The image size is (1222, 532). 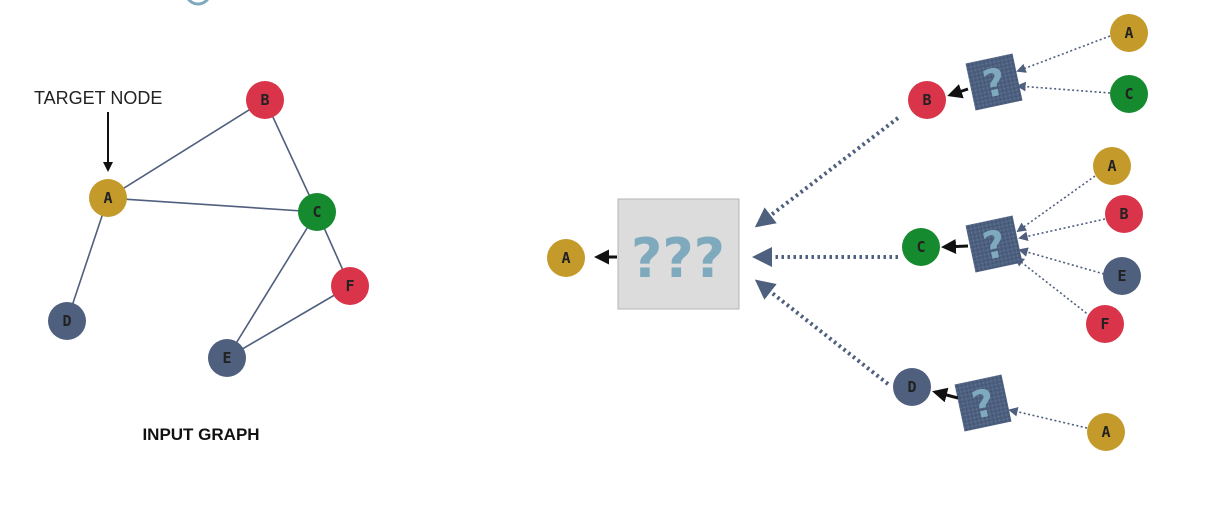 What do you see at coordinates (1052, 286) in the screenshot?
I see `branch-c-edge-f` at bounding box center [1052, 286].